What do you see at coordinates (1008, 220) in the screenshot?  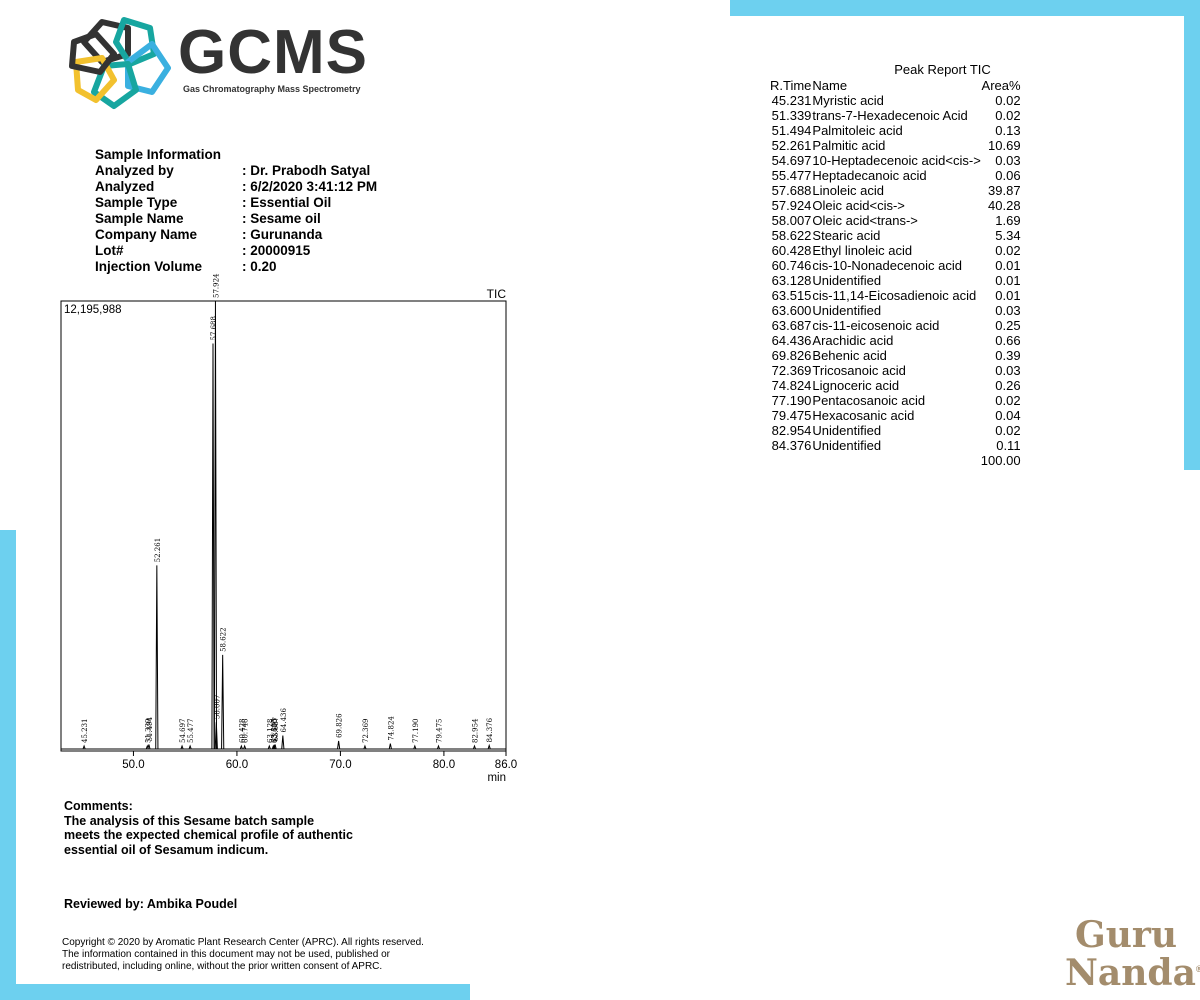 I see `cell-area: 1.69` at bounding box center [1008, 220].